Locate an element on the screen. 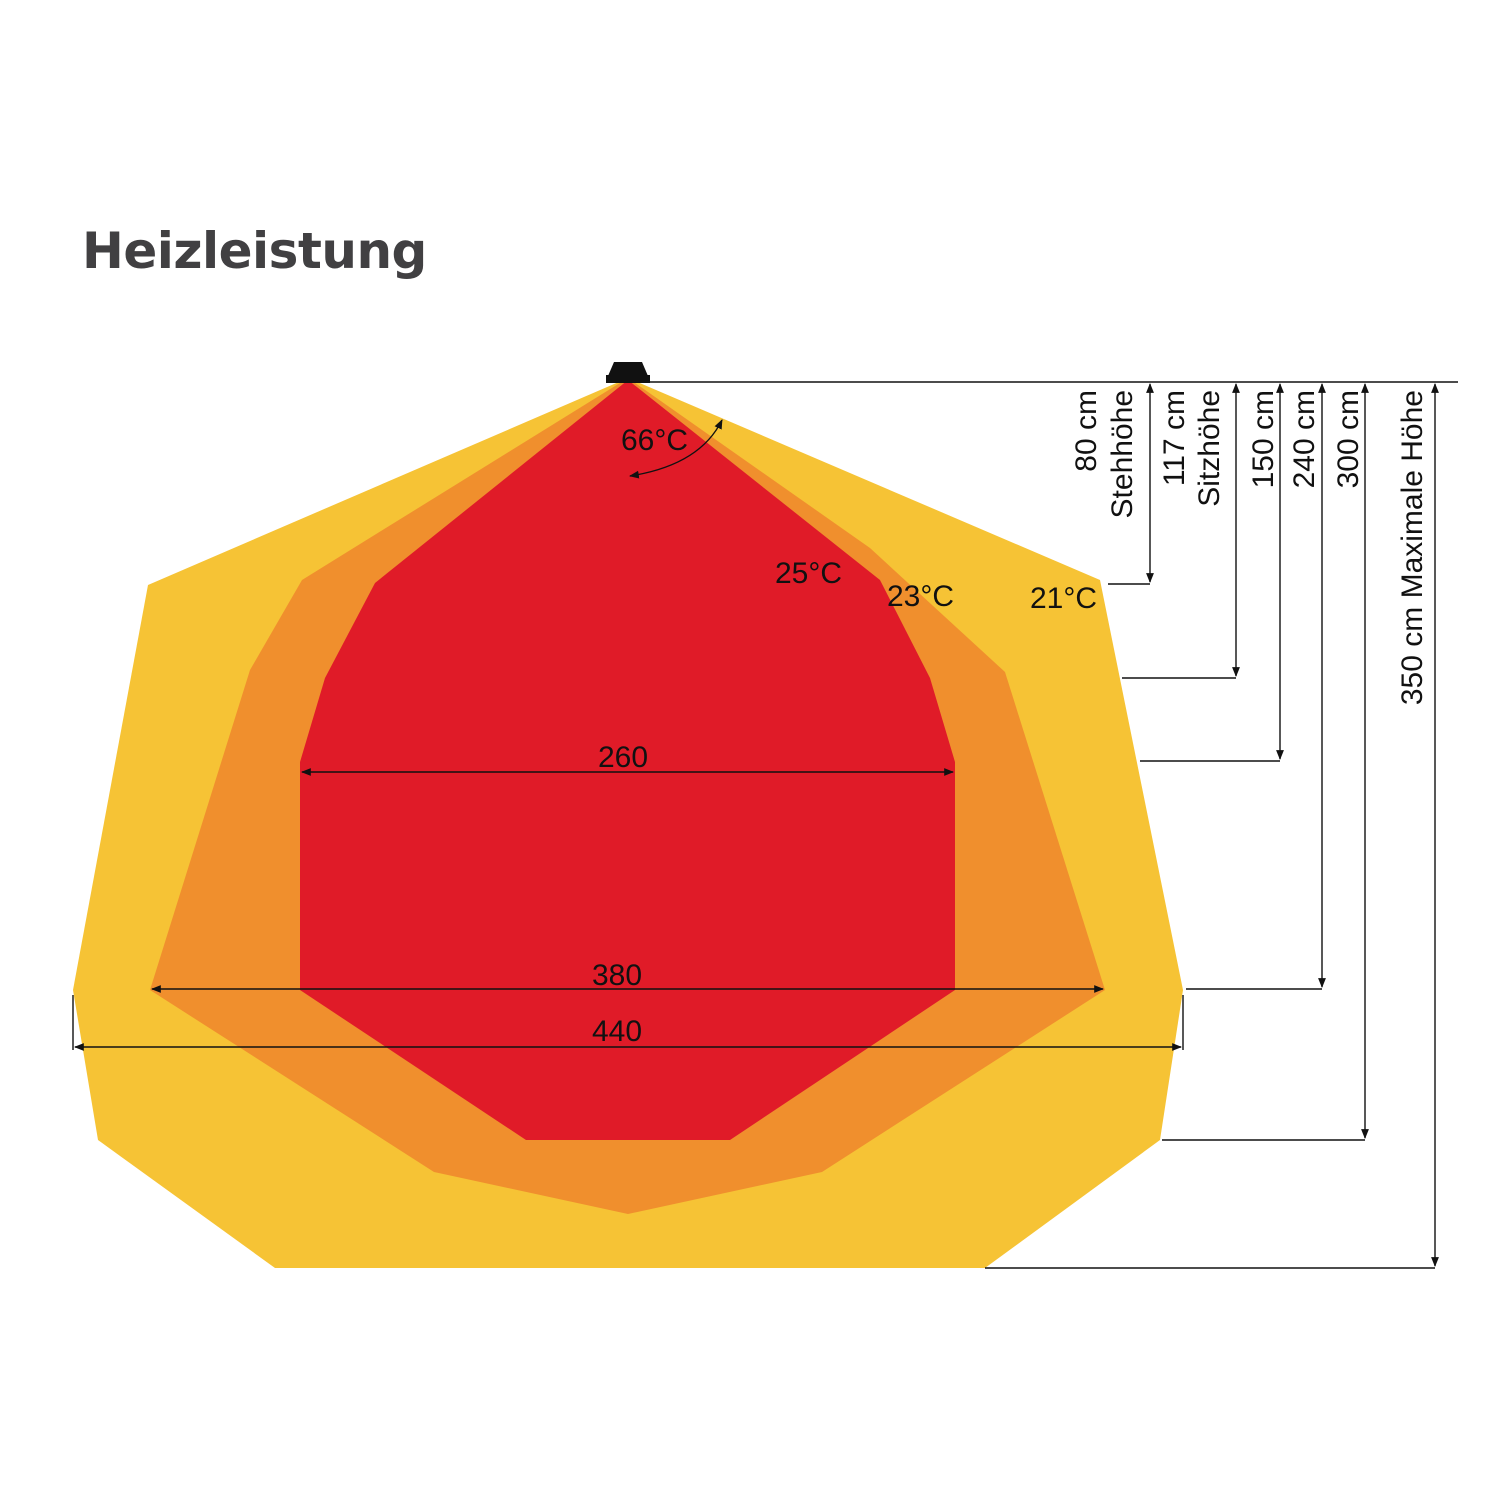 The width and height of the screenshot is (1500, 1500). label-23c: 23°C is located at coordinates (920, 596).